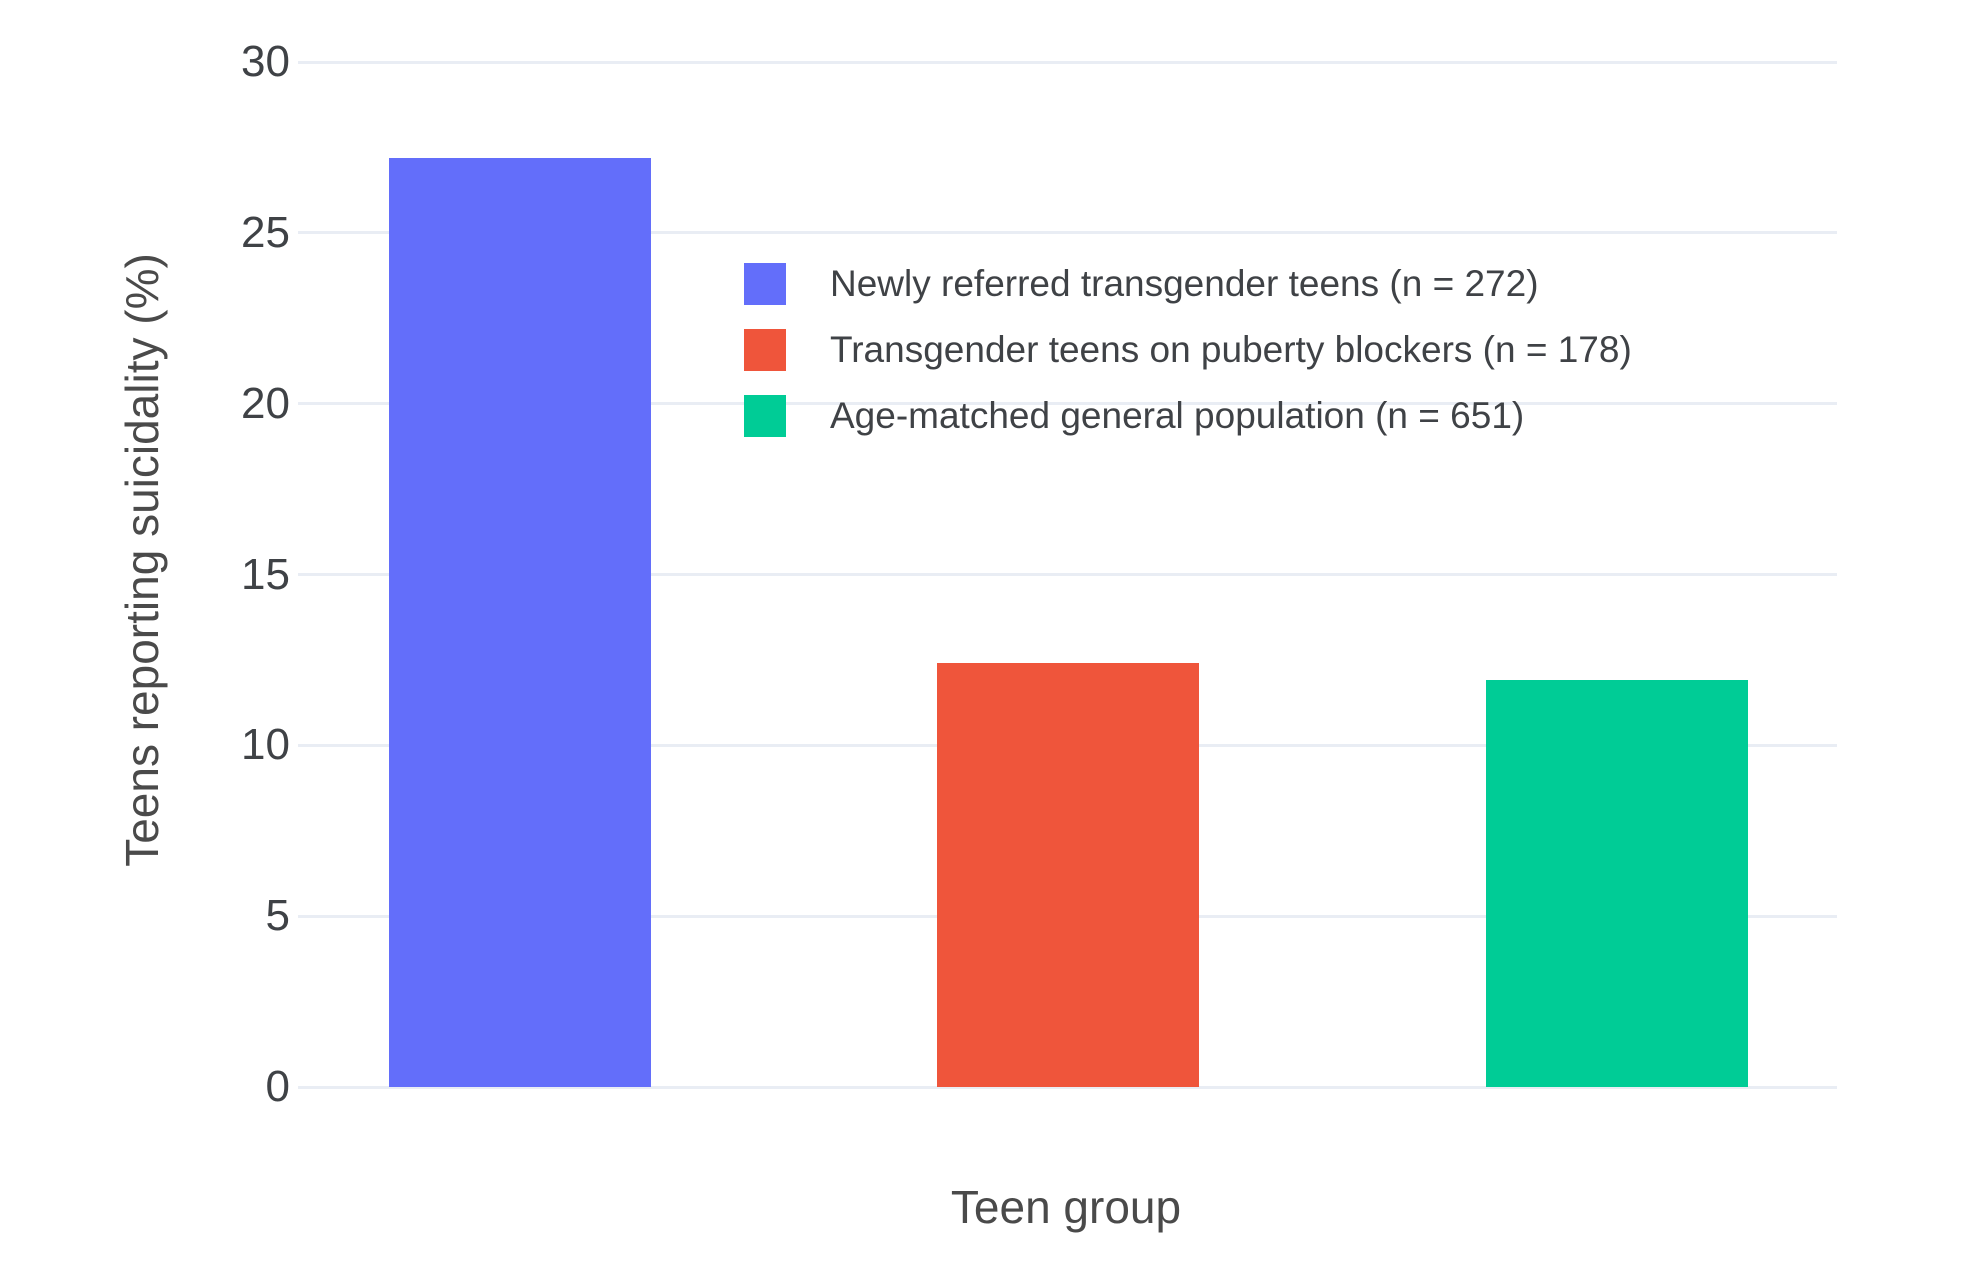 The image size is (1987, 1269). Describe the element at coordinates (765, 416) in the screenshot. I see `legend-swatch-green` at that location.